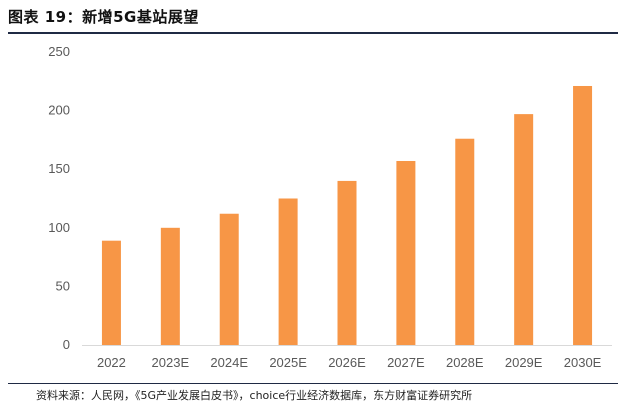  I want to click on x-tick-label: 2029E, so click(524, 362).